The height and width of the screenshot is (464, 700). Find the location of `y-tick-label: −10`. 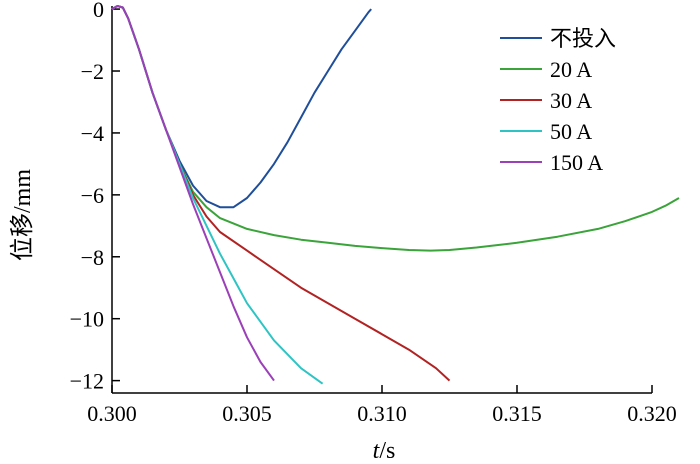

y-tick-label: −10 is located at coordinates (87, 319).